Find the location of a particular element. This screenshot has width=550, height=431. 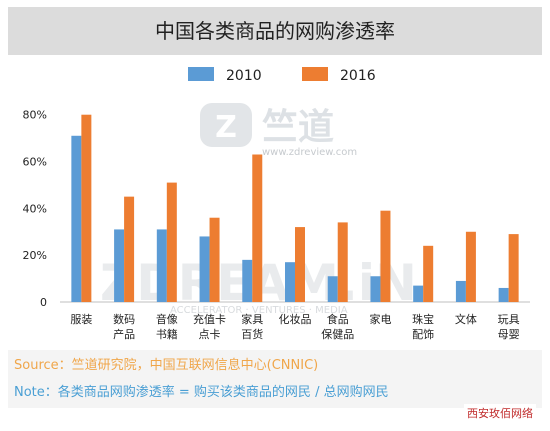

bar-2010-充值卡点卡 is located at coordinates (204, 269).